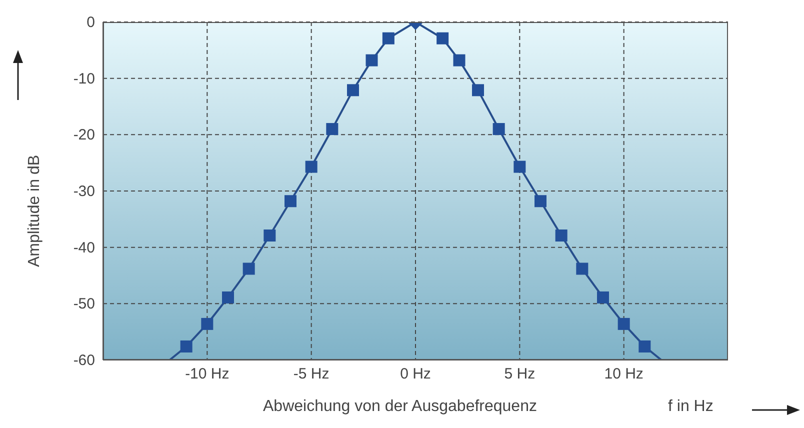 Image resolution: width=804 pixels, height=428 pixels. I want to click on y-tick-label: -10, so click(84, 79).